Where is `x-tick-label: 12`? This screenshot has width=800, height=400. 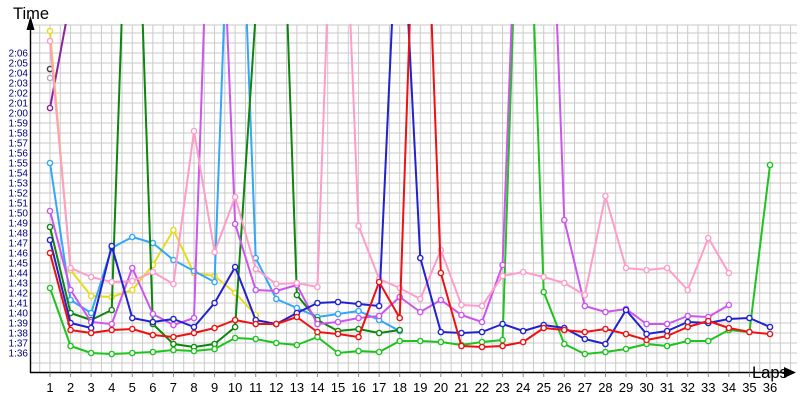 x-tick-label: 12 is located at coordinates (276, 387).